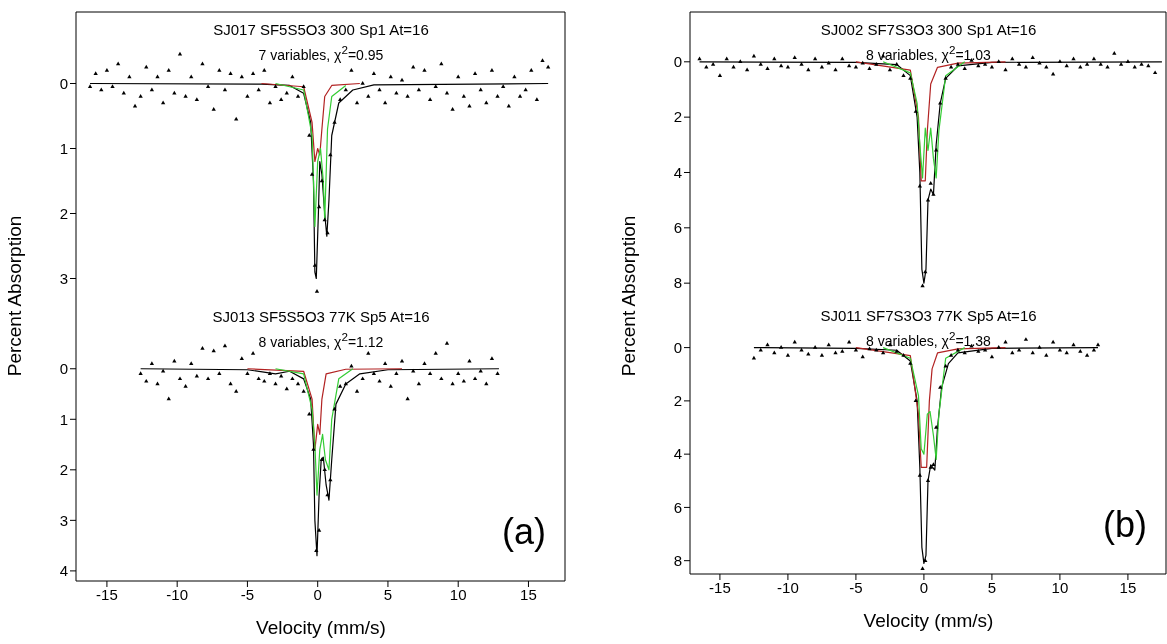 The height and width of the screenshot is (644, 1167). Describe the element at coordinates (928, 53) in the screenshot. I see `text: 8 variables, χ$^{2}$=1.03` at that location.